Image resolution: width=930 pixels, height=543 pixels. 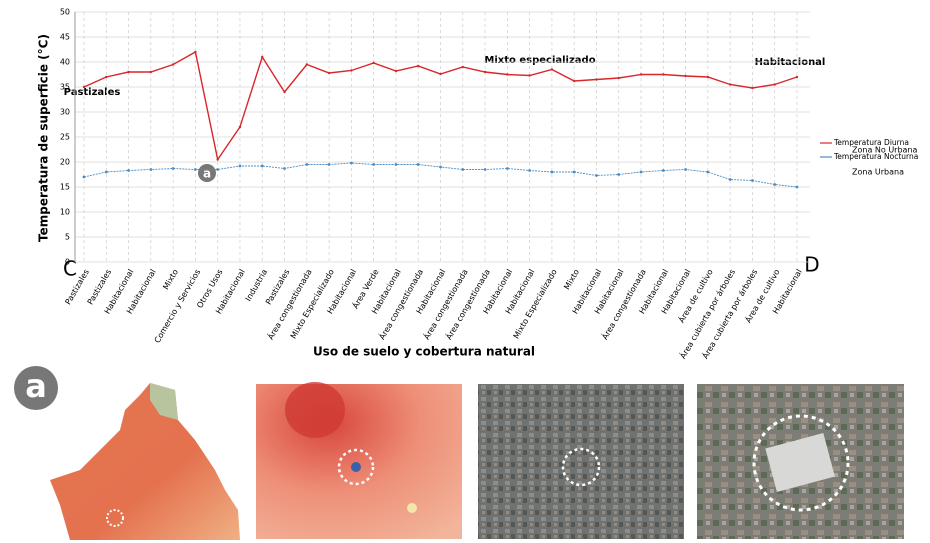 I want to click on annotation: Habitacional, so click(x=790, y=62).